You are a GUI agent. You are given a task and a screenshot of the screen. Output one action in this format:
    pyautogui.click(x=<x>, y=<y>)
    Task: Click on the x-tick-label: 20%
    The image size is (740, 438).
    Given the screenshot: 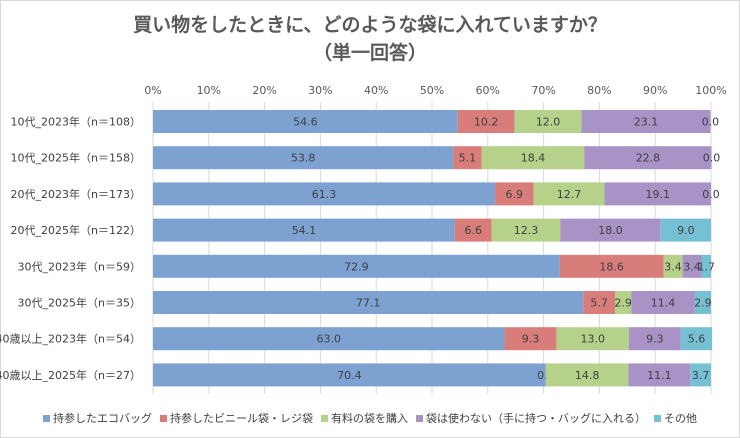 What is the action you would take?
    pyautogui.click(x=264, y=90)
    